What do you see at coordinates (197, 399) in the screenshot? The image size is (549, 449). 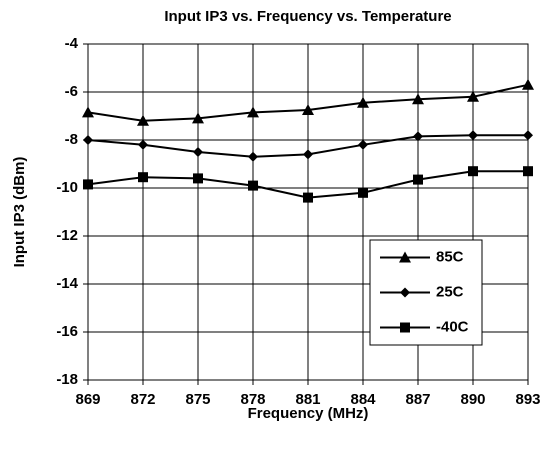 I see `x-tick-label: 875` at bounding box center [197, 399].